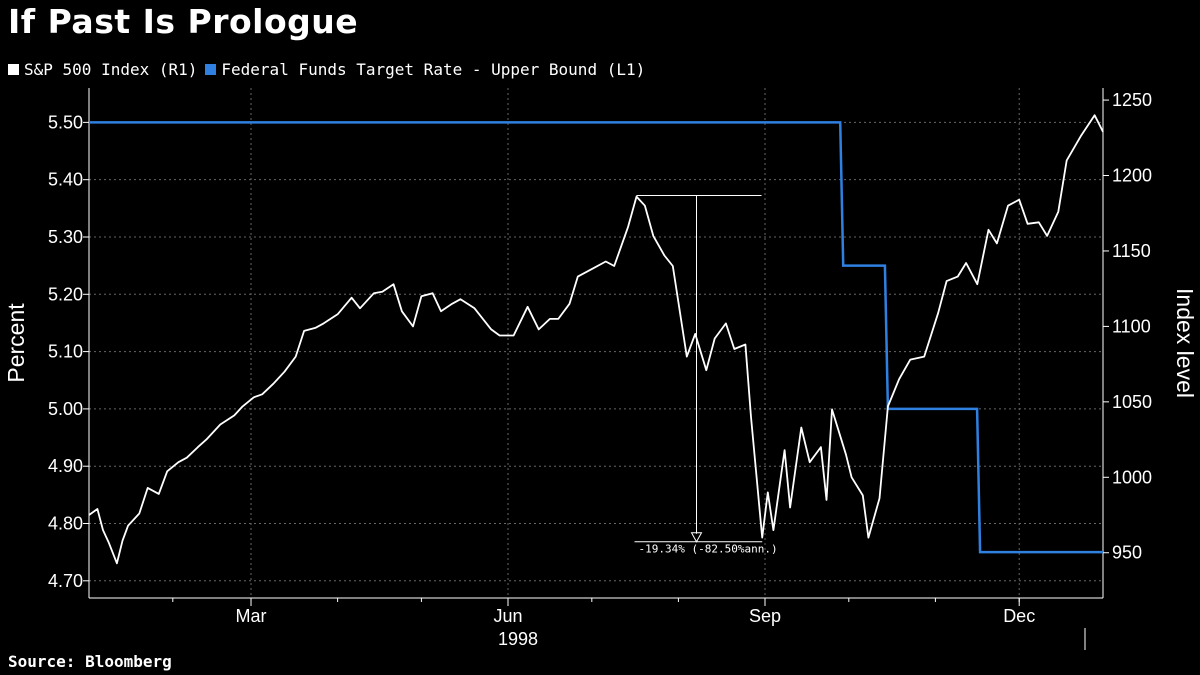  What do you see at coordinates (65, 581) in the screenshot?
I see `left-tick-label: 4.70` at bounding box center [65, 581].